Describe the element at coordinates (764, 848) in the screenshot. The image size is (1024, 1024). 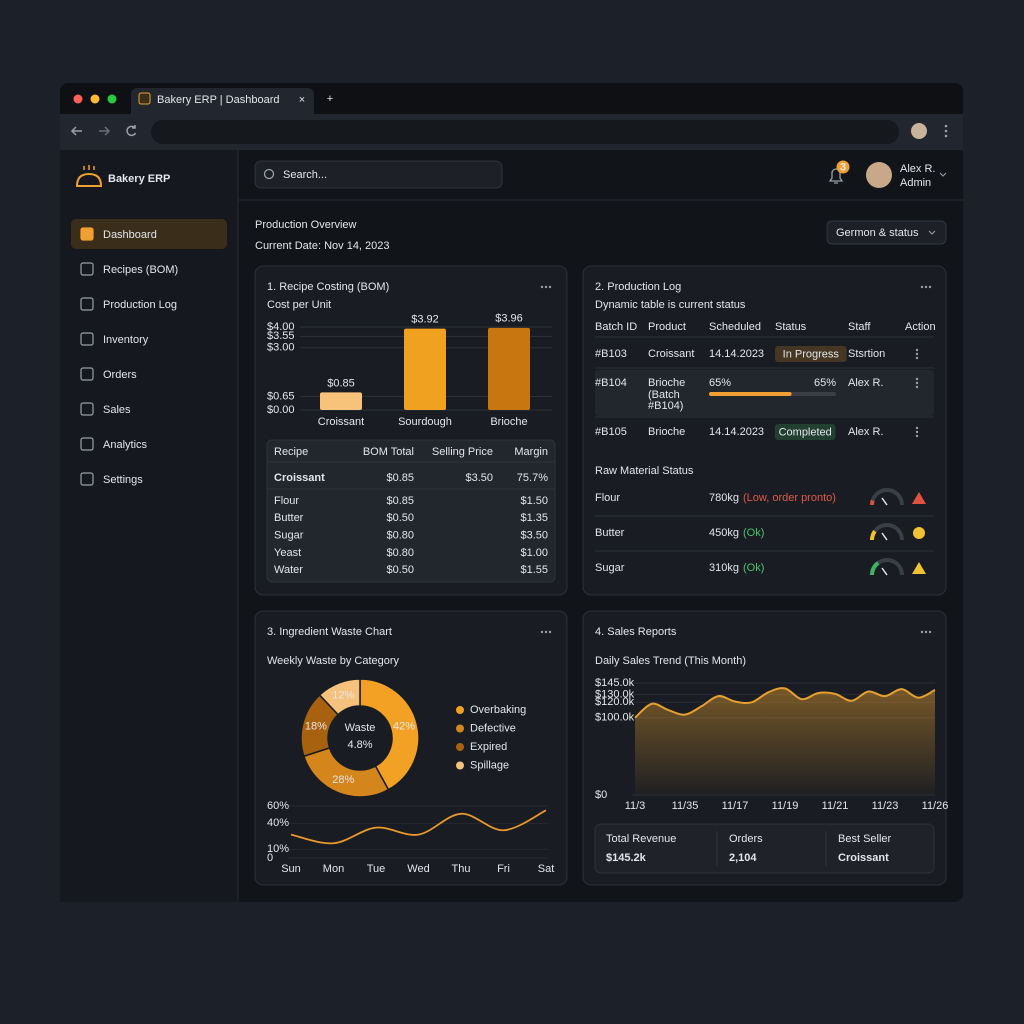
I see `sales-summary-box` at that location.